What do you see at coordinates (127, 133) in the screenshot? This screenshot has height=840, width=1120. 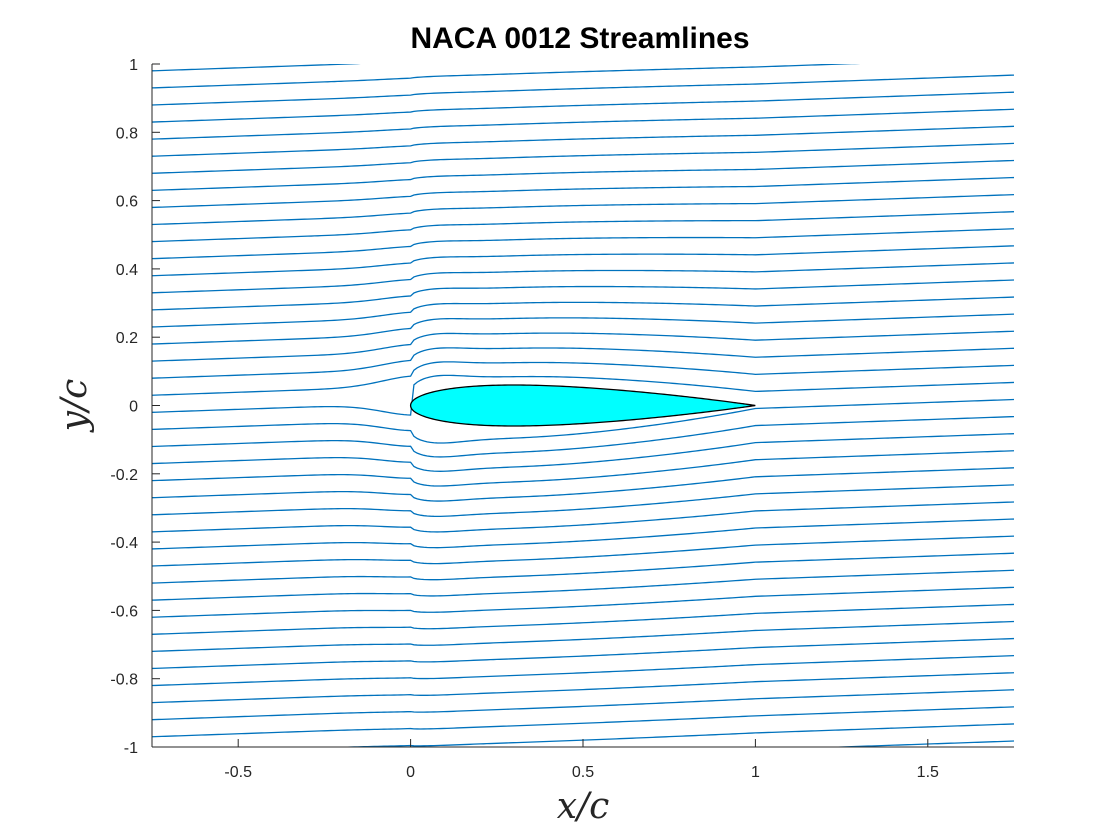 I see `y-tick-label: 0.8` at bounding box center [127, 133].